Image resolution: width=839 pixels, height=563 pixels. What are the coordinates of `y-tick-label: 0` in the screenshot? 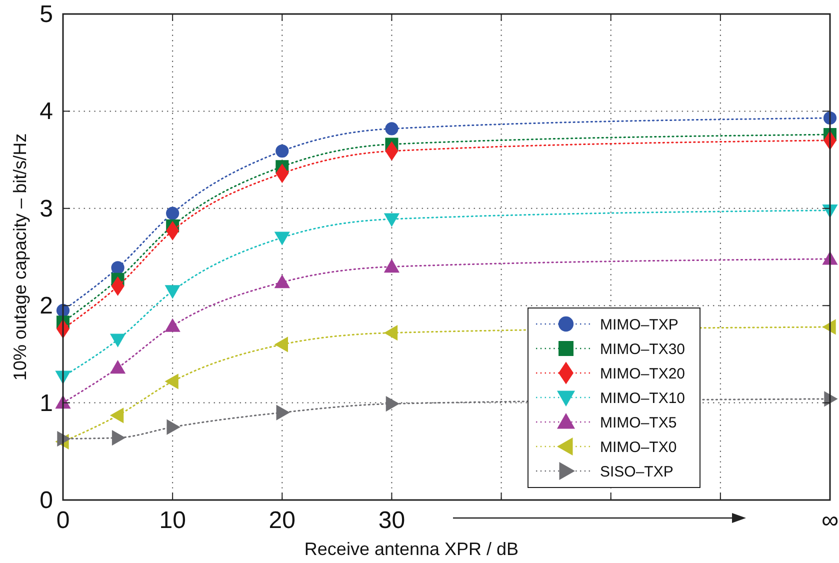 It's located at (46, 500).